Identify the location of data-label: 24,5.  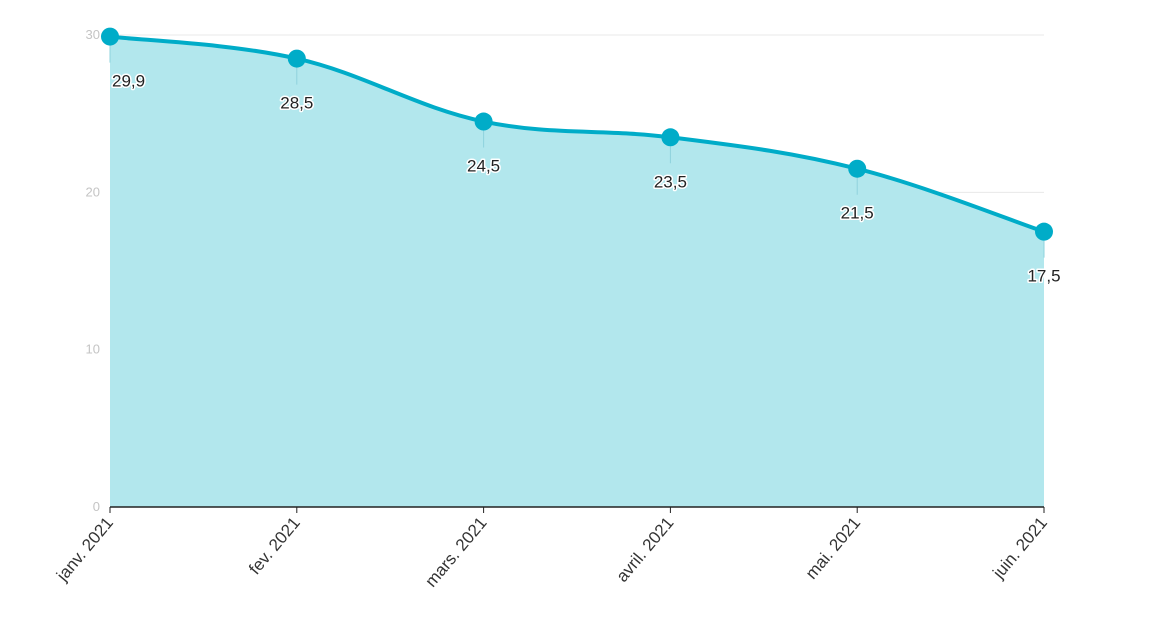
(483, 166).